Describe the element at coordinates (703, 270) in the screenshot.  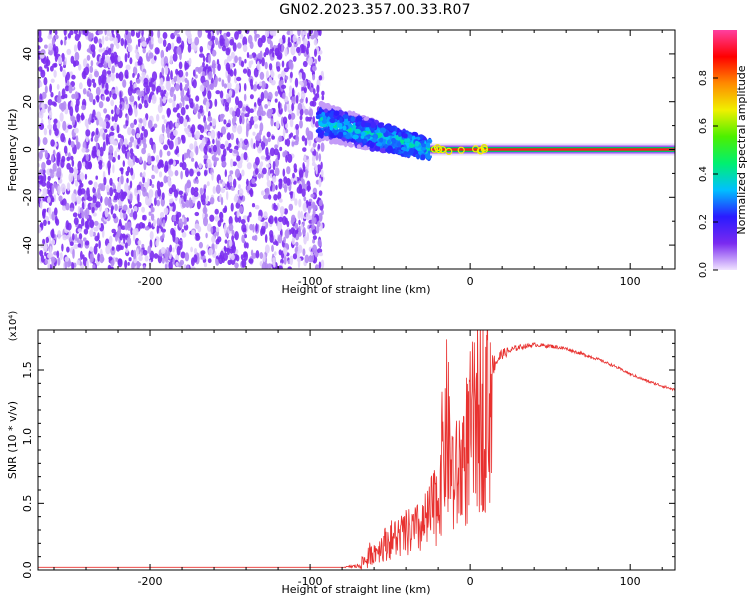
I see `colorbar-tick-label: 0.0` at that location.